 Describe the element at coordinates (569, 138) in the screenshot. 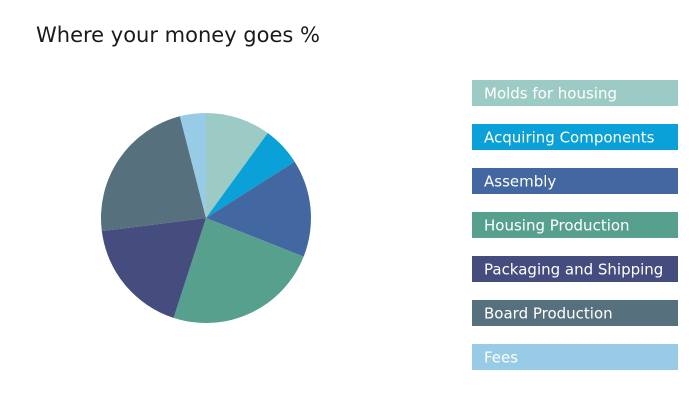

I see `legend-label: Acquiring Components` at that location.